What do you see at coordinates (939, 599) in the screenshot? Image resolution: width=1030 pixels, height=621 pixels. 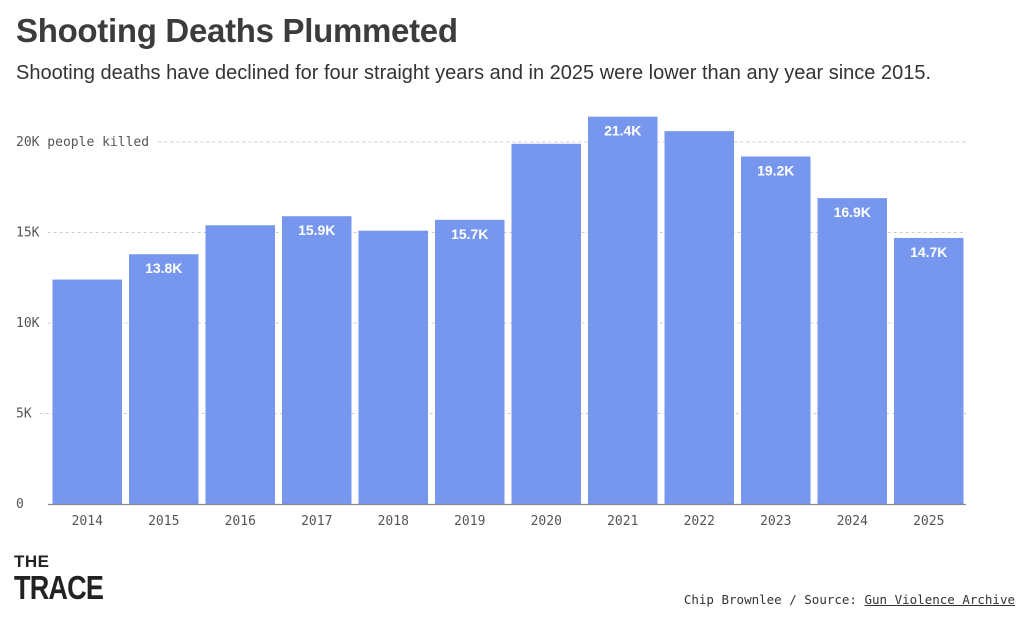 I see `source-link: Gun Violence Archive` at bounding box center [939, 599].